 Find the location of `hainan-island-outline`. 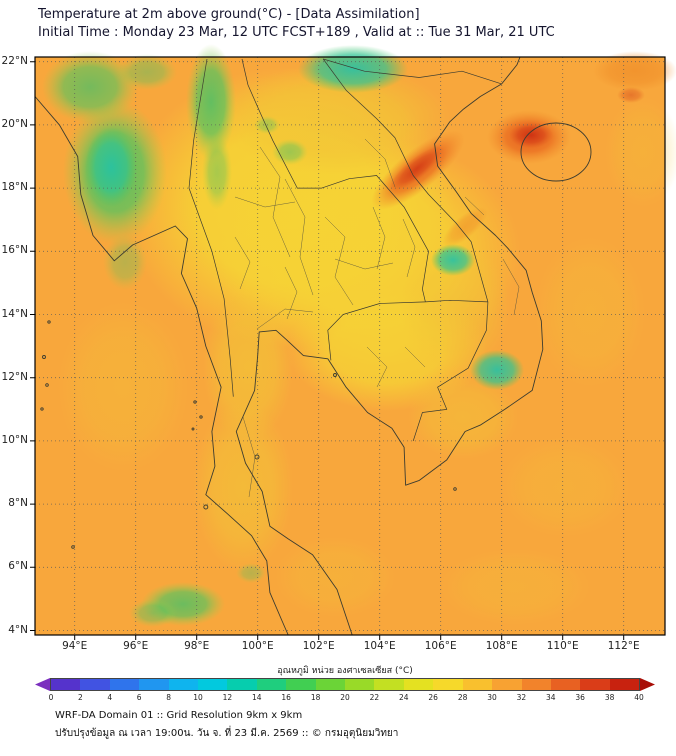

hainan-island-outline is located at coordinates (556, 152).